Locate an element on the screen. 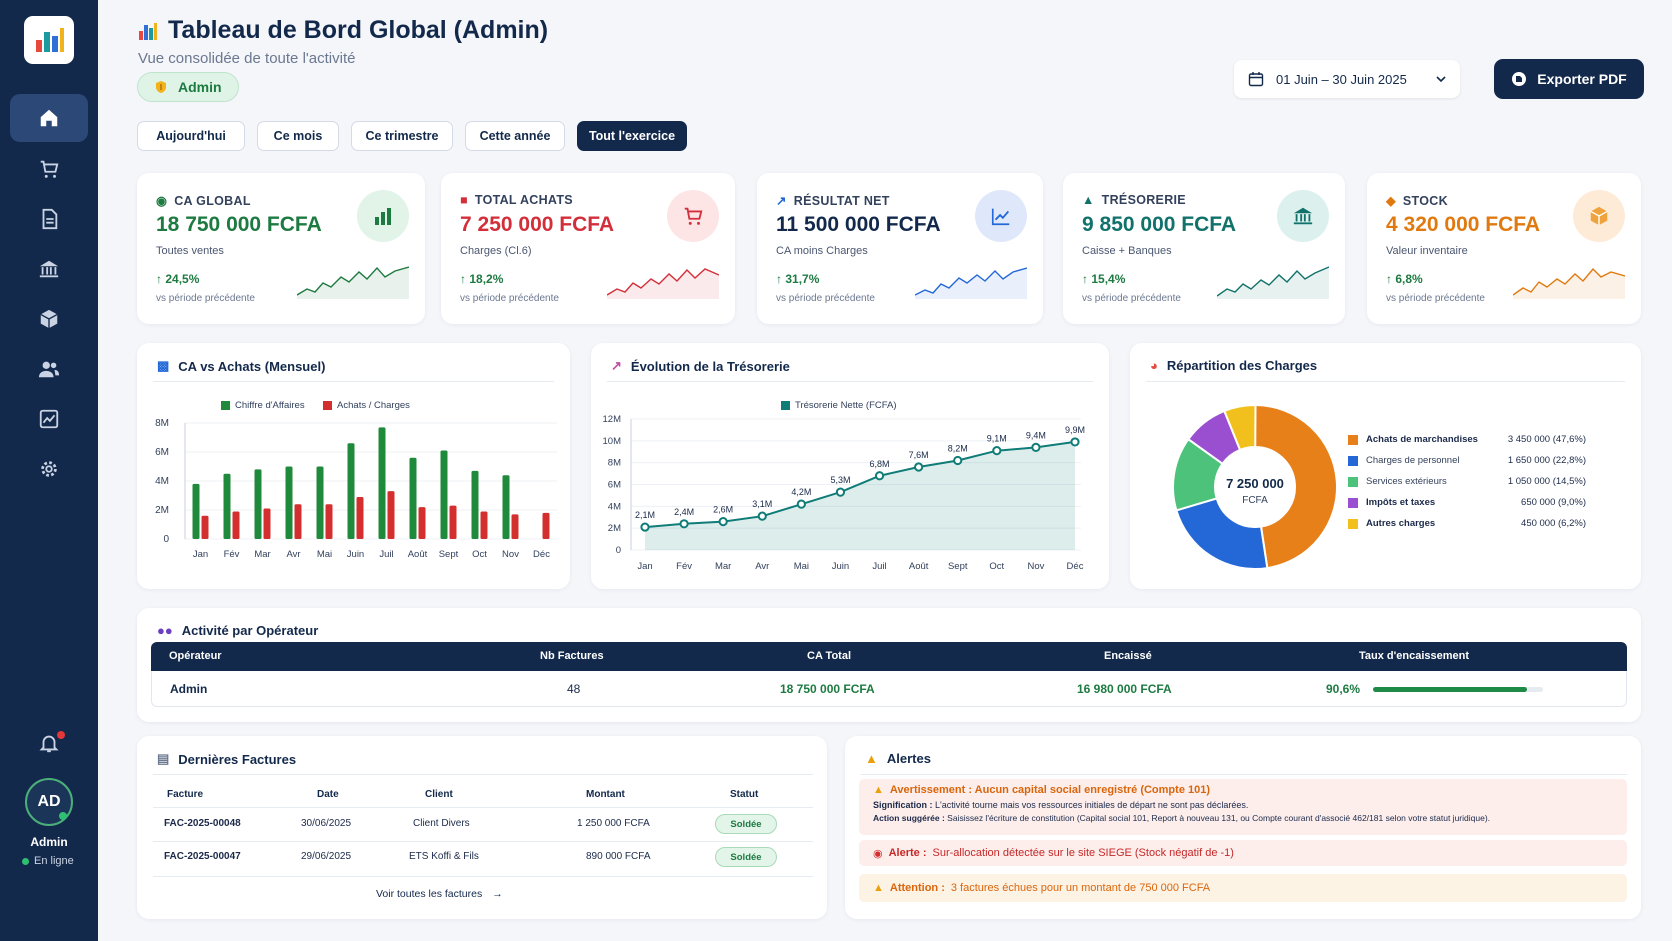 The width and height of the screenshot is (1672, 941). period-today: Aujourd'hui is located at coordinates (191, 136).